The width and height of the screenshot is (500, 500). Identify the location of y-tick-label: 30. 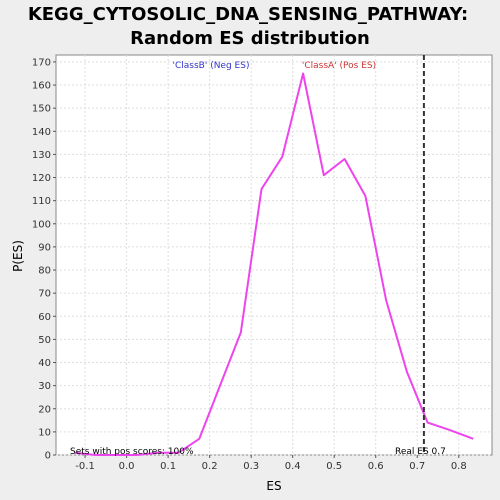
(44, 386).